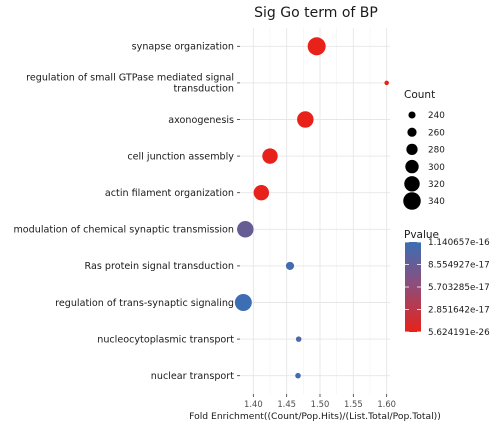 This screenshot has width=500, height=429. What do you see at coordinates (144, 303) in the screenshot?
I see `y-tick-label: regulation of trans-synaptic signaling` at bounding box center [144, 303].